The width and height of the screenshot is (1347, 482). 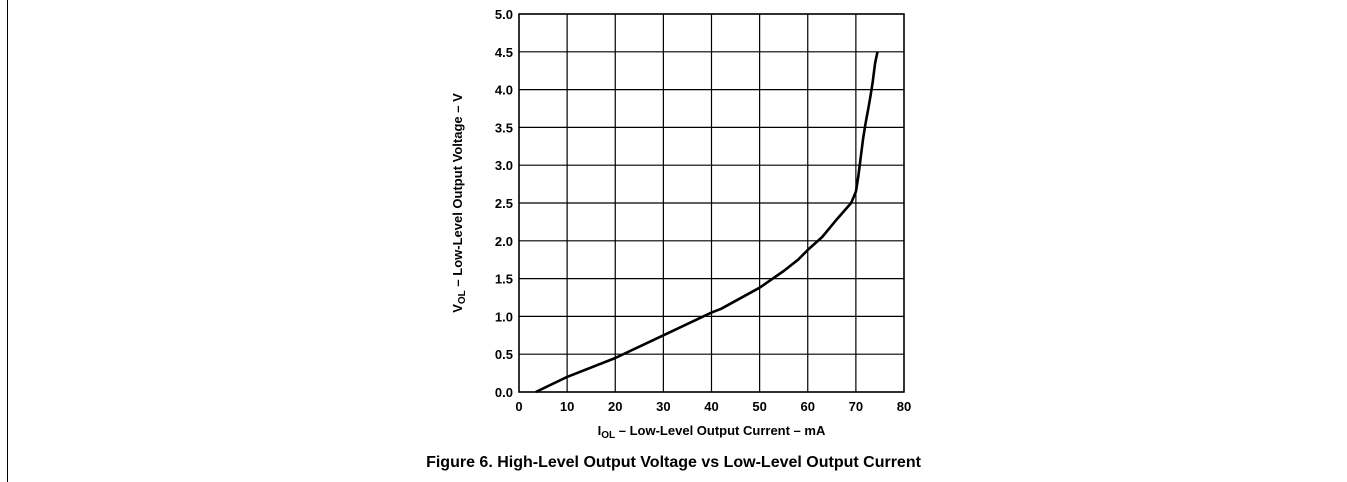 I want to click on x-axis-label: IOL – Low-Level Output Current – mA, so click(x=712, y=432).